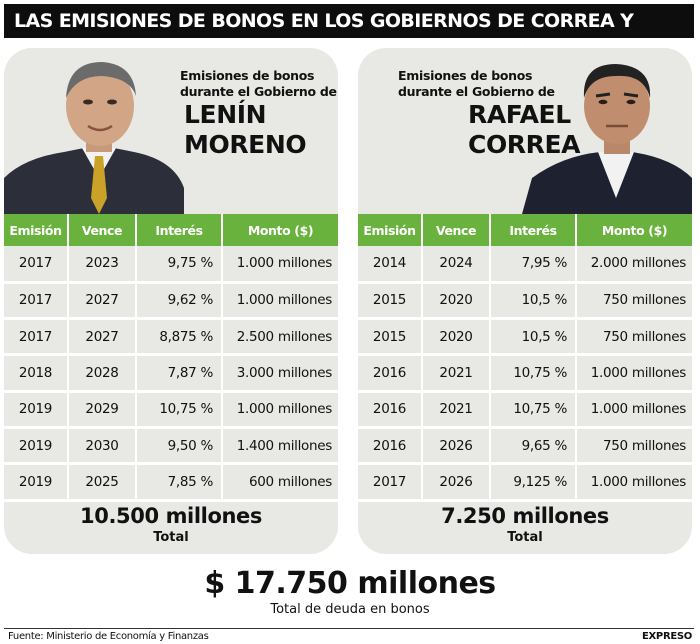 This screenshot has width=700, height=644. Describe the element at coordinates (602, 131) in the screenshot. I see `correa-portrait` at that location.